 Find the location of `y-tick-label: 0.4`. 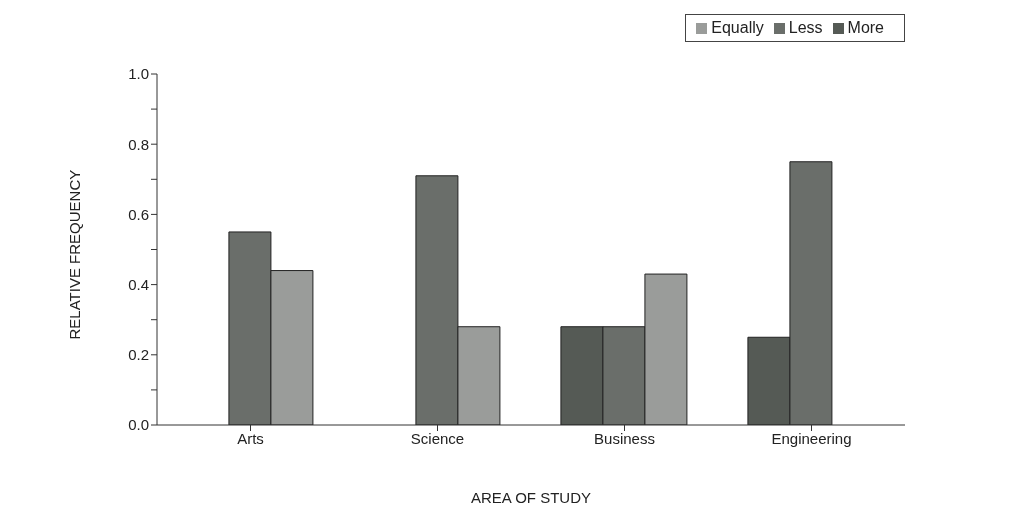

y-tick-label: 0.4 is located at coordinates (138, 284).